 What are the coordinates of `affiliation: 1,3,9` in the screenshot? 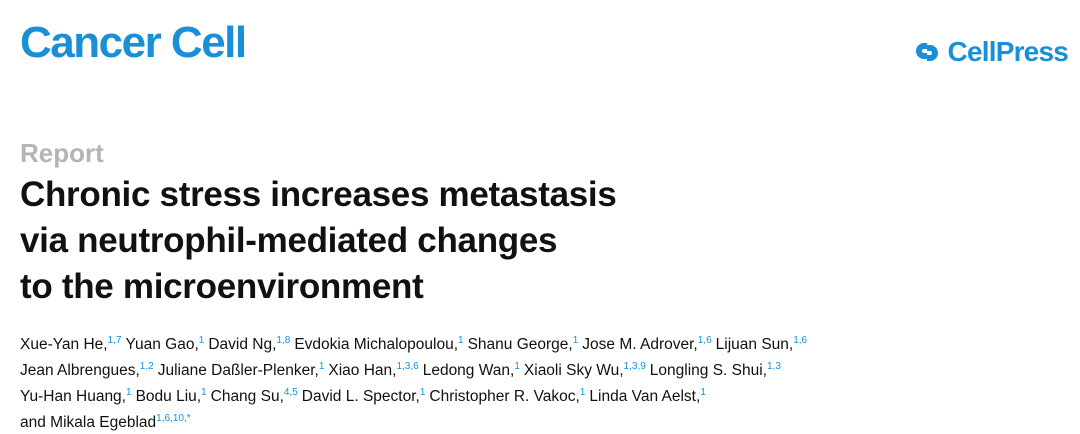 It's located at (634, 366).